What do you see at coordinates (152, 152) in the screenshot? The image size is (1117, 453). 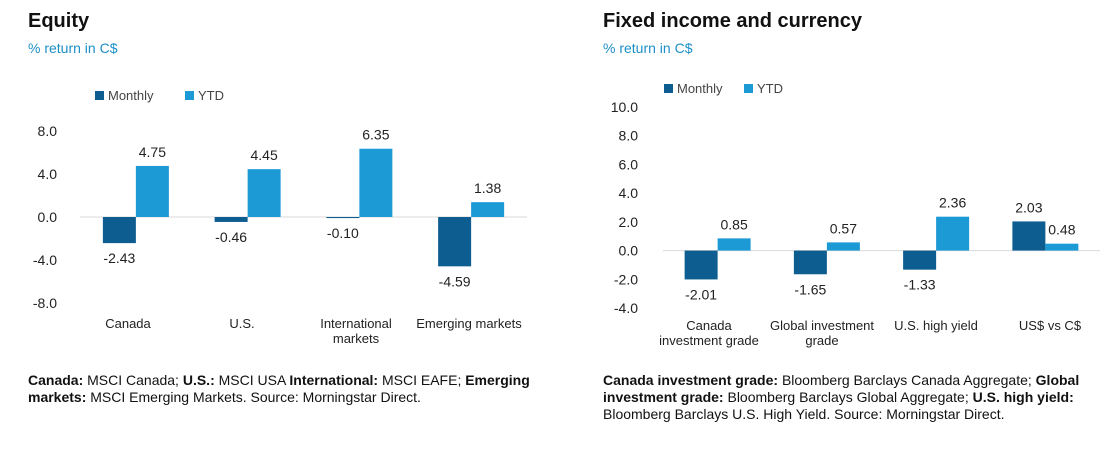 I see `data-label: 4.75` at bounding box center [152, 152].